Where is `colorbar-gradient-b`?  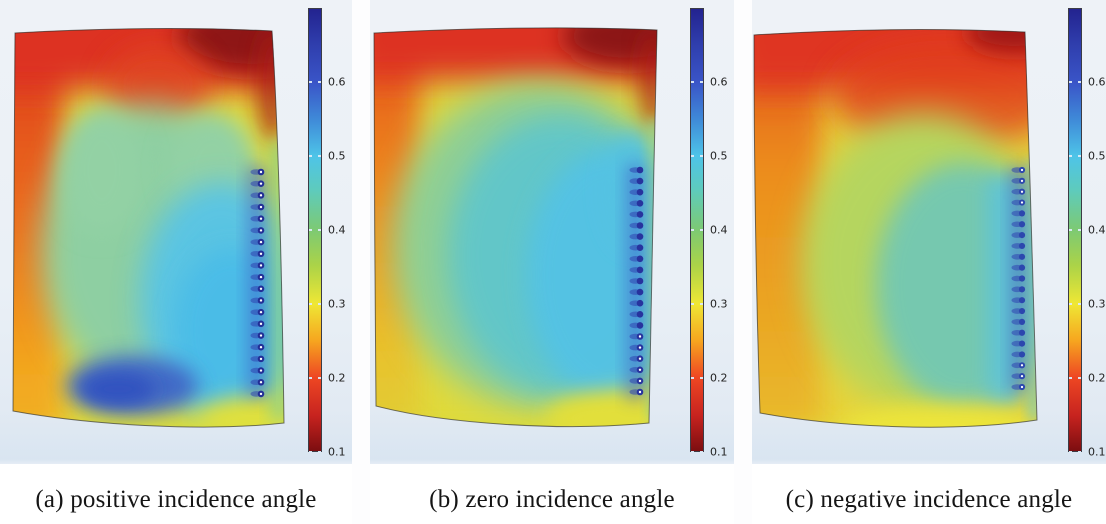 colorbar-gradient-b is located at coordinates (697, 230).